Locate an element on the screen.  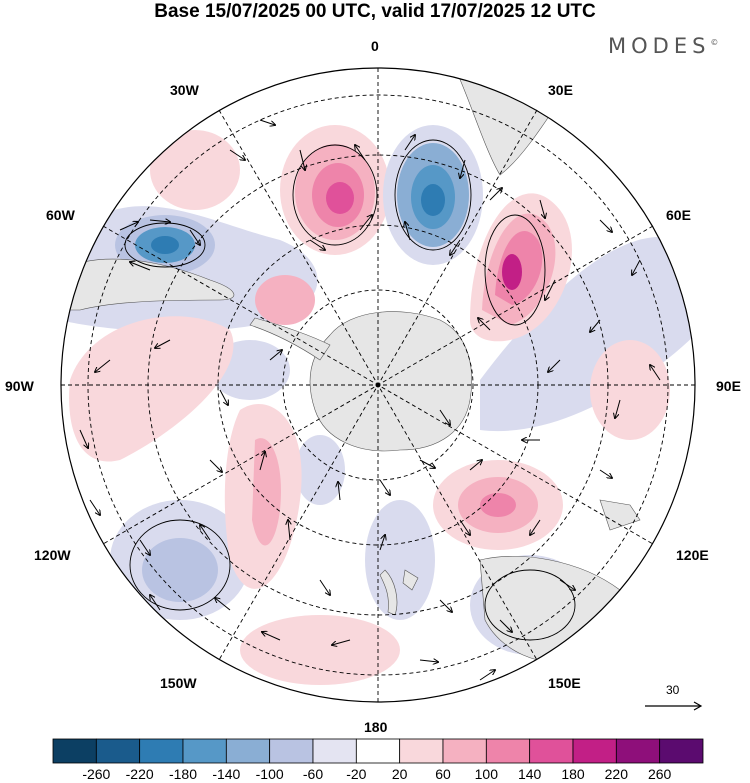
anomaly-neg-south2 is located at coordinates (180, 570).